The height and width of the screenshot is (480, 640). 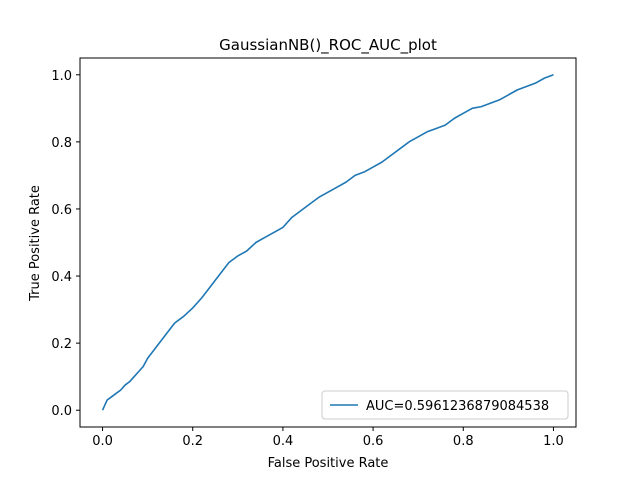 What do you see at coordinates (61, 344) in the screenshot?
I see `y-tick-label: 0.2` at bounding box center [61, 344].